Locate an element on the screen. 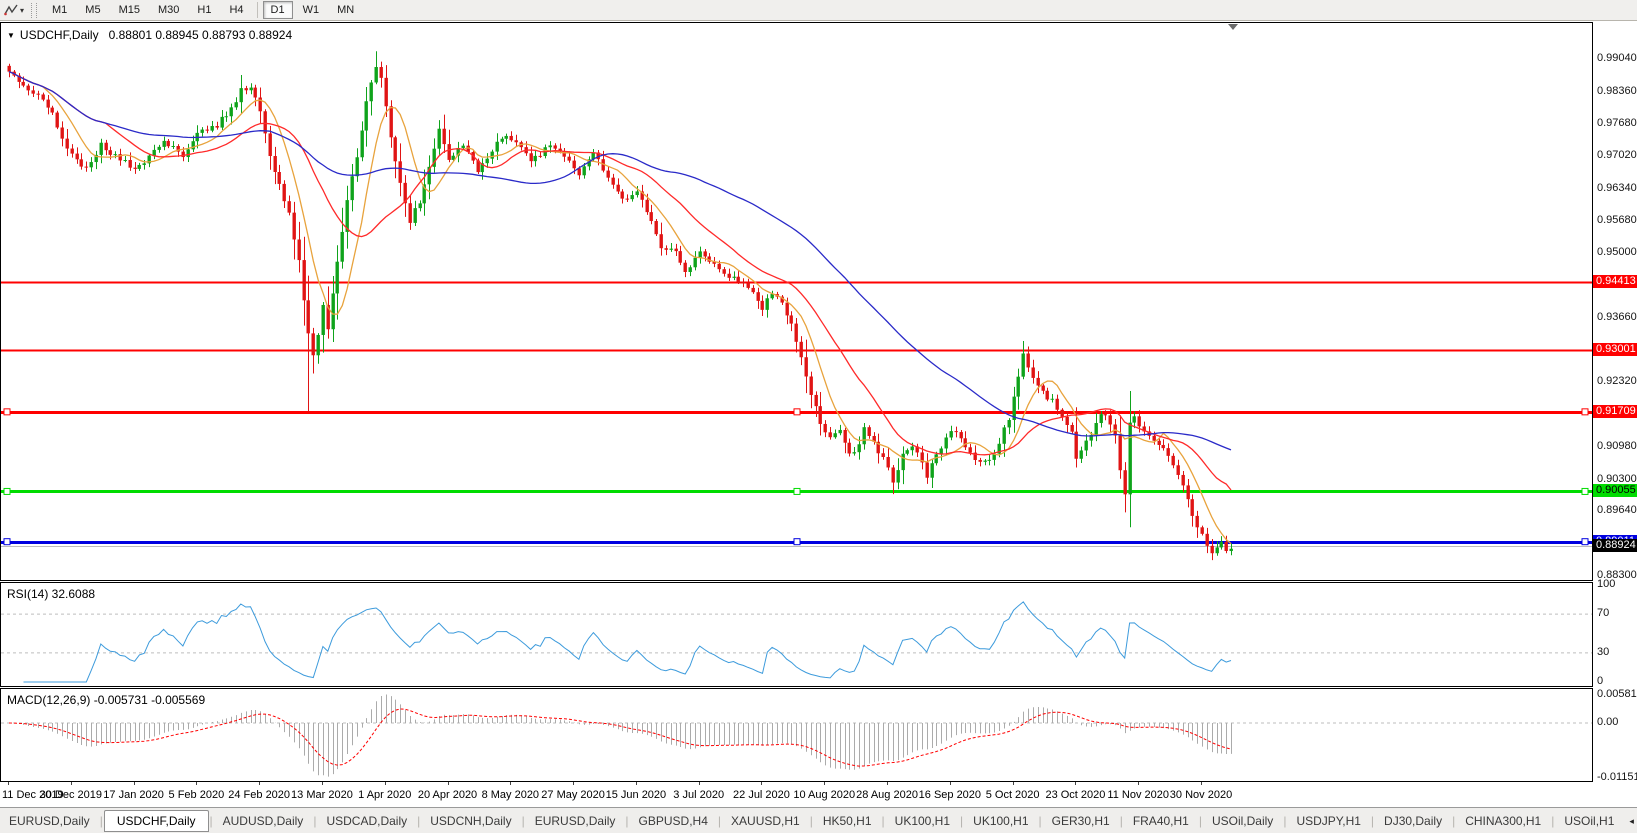  date-label: 27 May 2020 is located at coordinates (573, 795).